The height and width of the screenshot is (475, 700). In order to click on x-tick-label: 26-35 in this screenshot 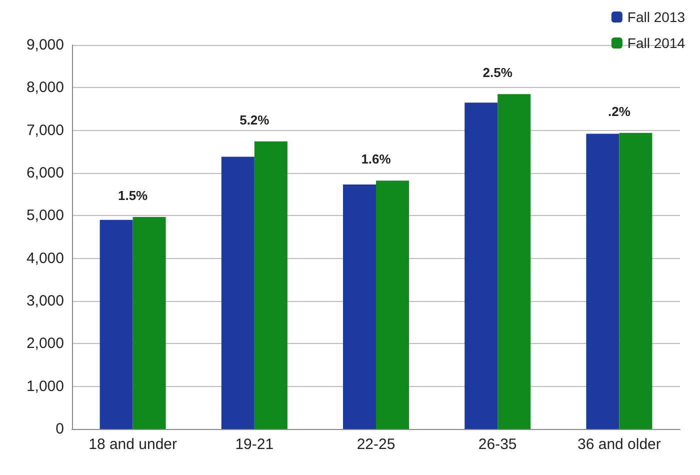, I will do `click(497, 444)`.